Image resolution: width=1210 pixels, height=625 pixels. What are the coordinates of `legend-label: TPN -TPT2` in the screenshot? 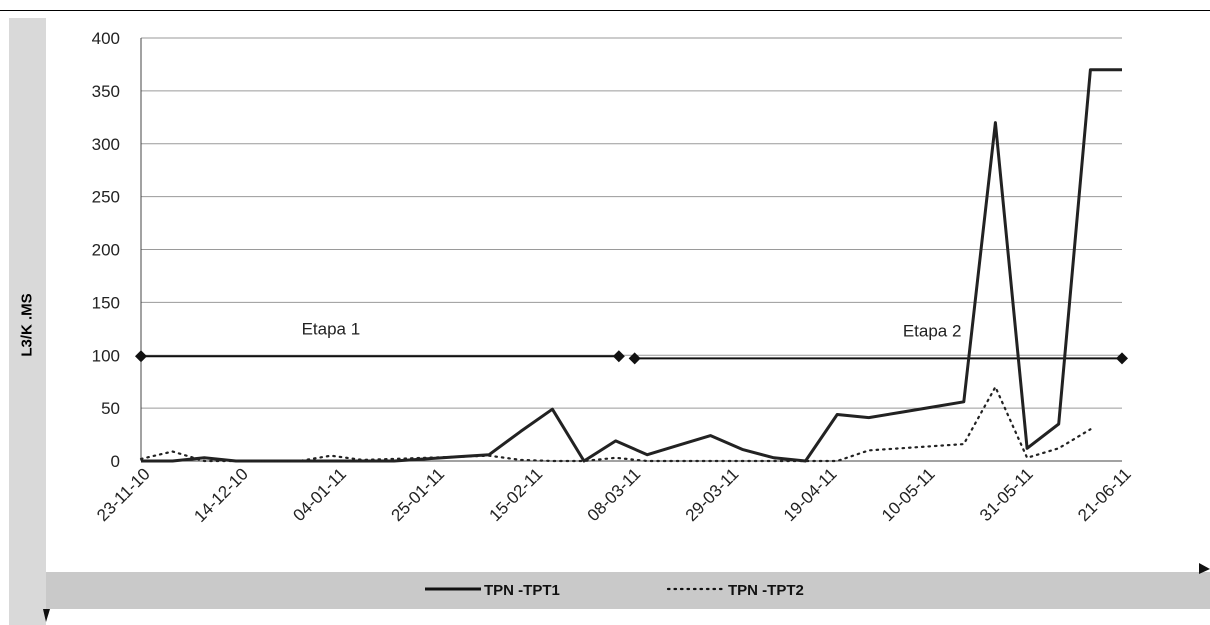 It's located at (766, 590).